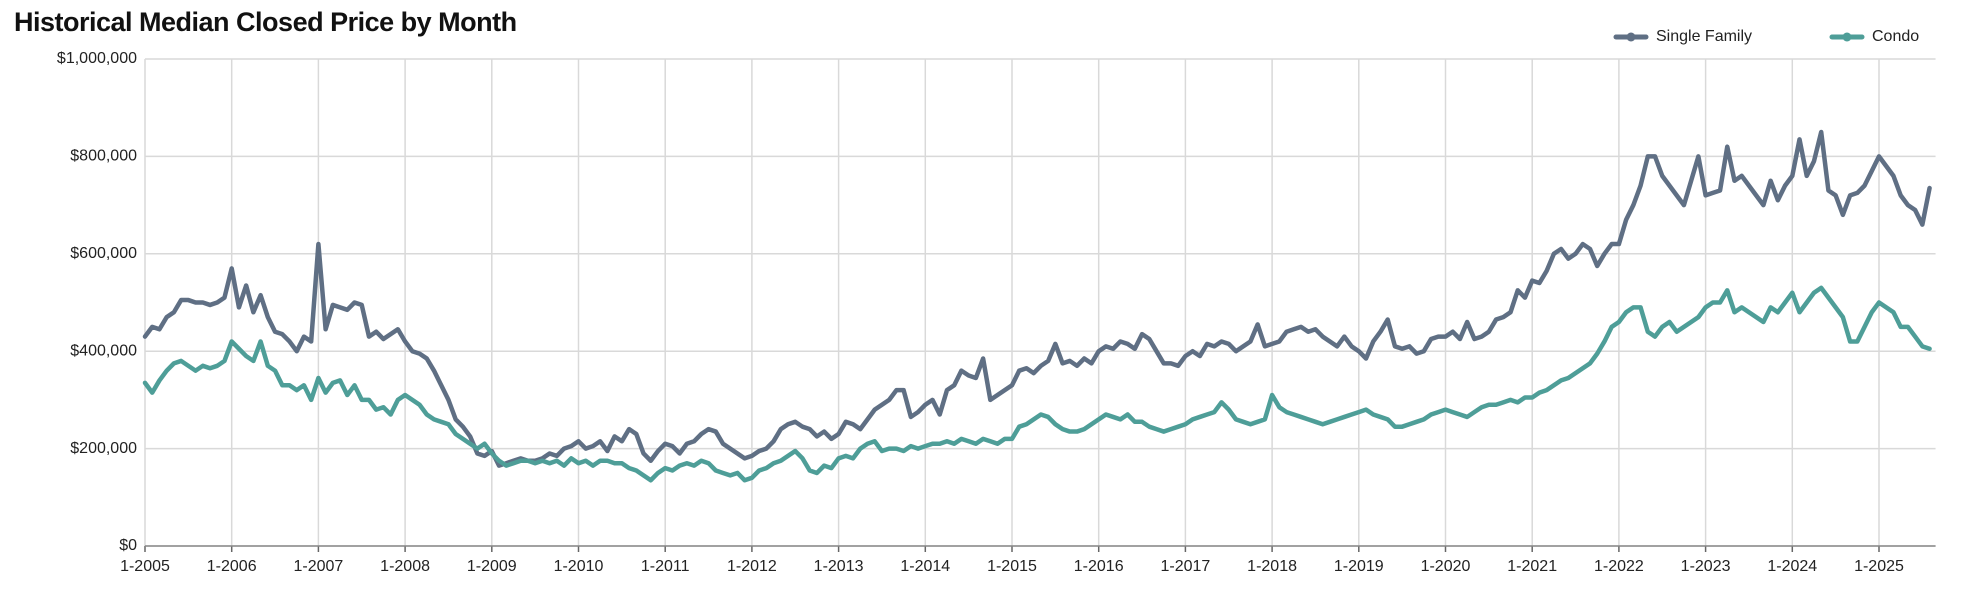 The width and height of the screenshot is (1964, 608). Describe the element at coordinates (145, 566) in the screenshot. I see `x-tick-label: 1-2005` at that location.